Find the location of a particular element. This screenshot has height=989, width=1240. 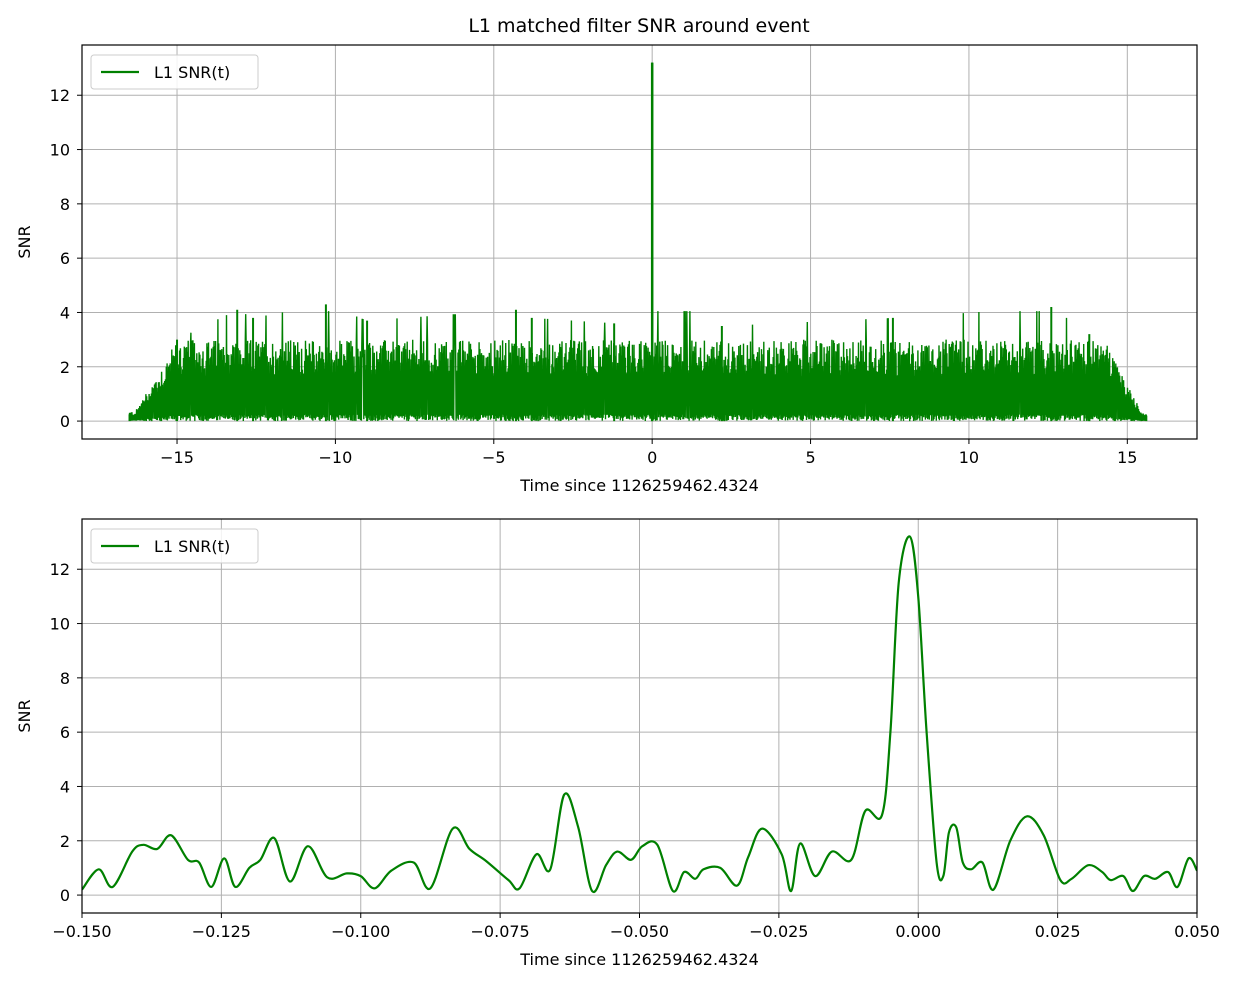

x-tick-label: −0.075 is located at coordinates (500, 931).